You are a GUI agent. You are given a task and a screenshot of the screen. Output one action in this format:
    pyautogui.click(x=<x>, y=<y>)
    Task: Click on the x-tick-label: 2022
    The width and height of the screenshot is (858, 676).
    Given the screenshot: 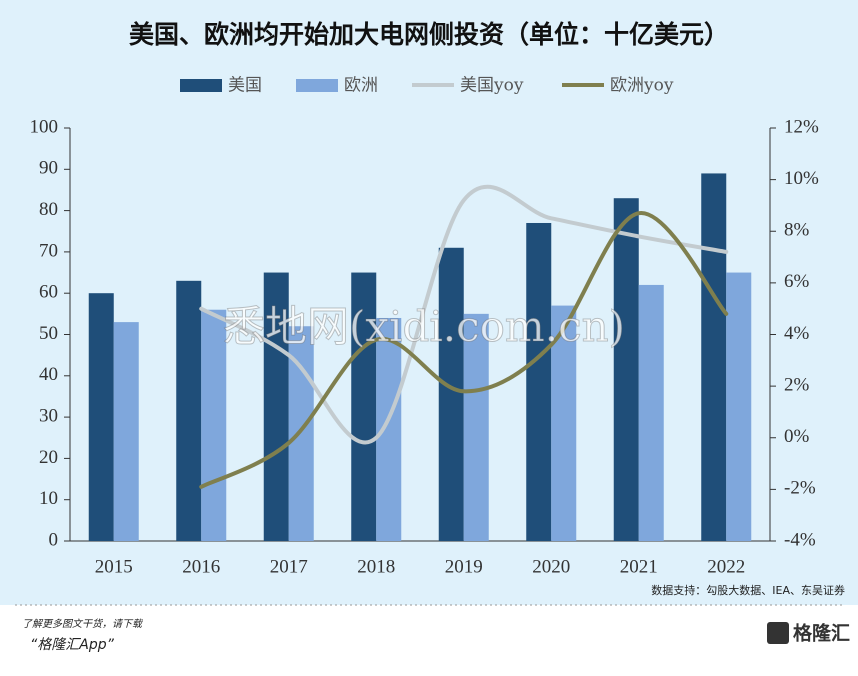 What is the action you would take?
    pyautogui.click(x=726, y=566)
    